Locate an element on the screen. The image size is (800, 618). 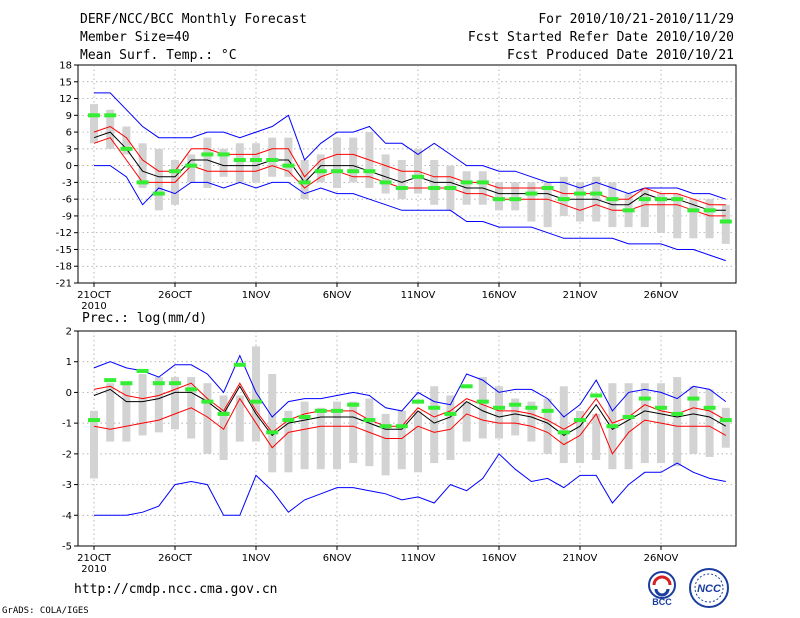
temp-variable-label: Mean Surf. Temp.: °C is located at coordinates (158, 55).